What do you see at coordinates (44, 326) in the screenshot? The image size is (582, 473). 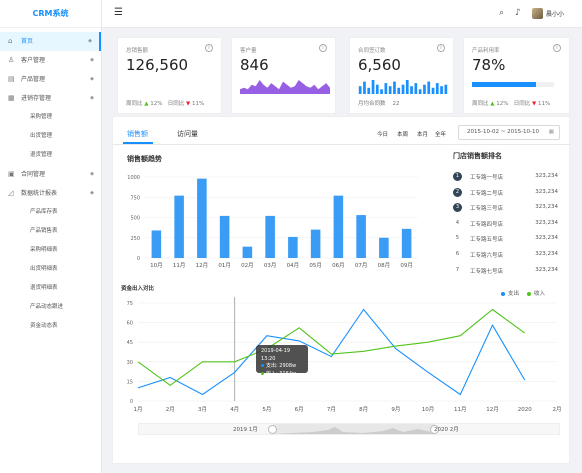 I see `sidebar-subitem-funds: 资金动态表` at bounding box center [44, 326].